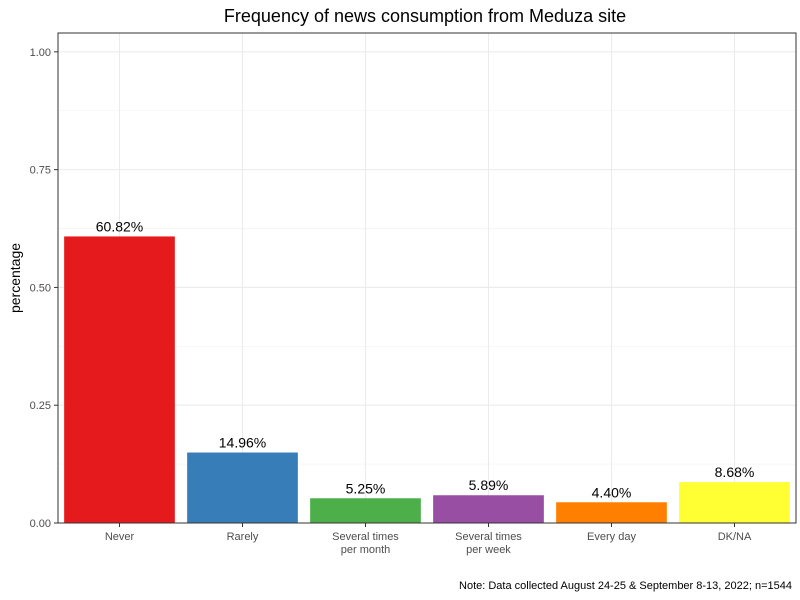  What do you see at coordinates (489, 485) in the screenshot?
I see `bar-data-label: 5.89%` at bounding box center [489, 485].